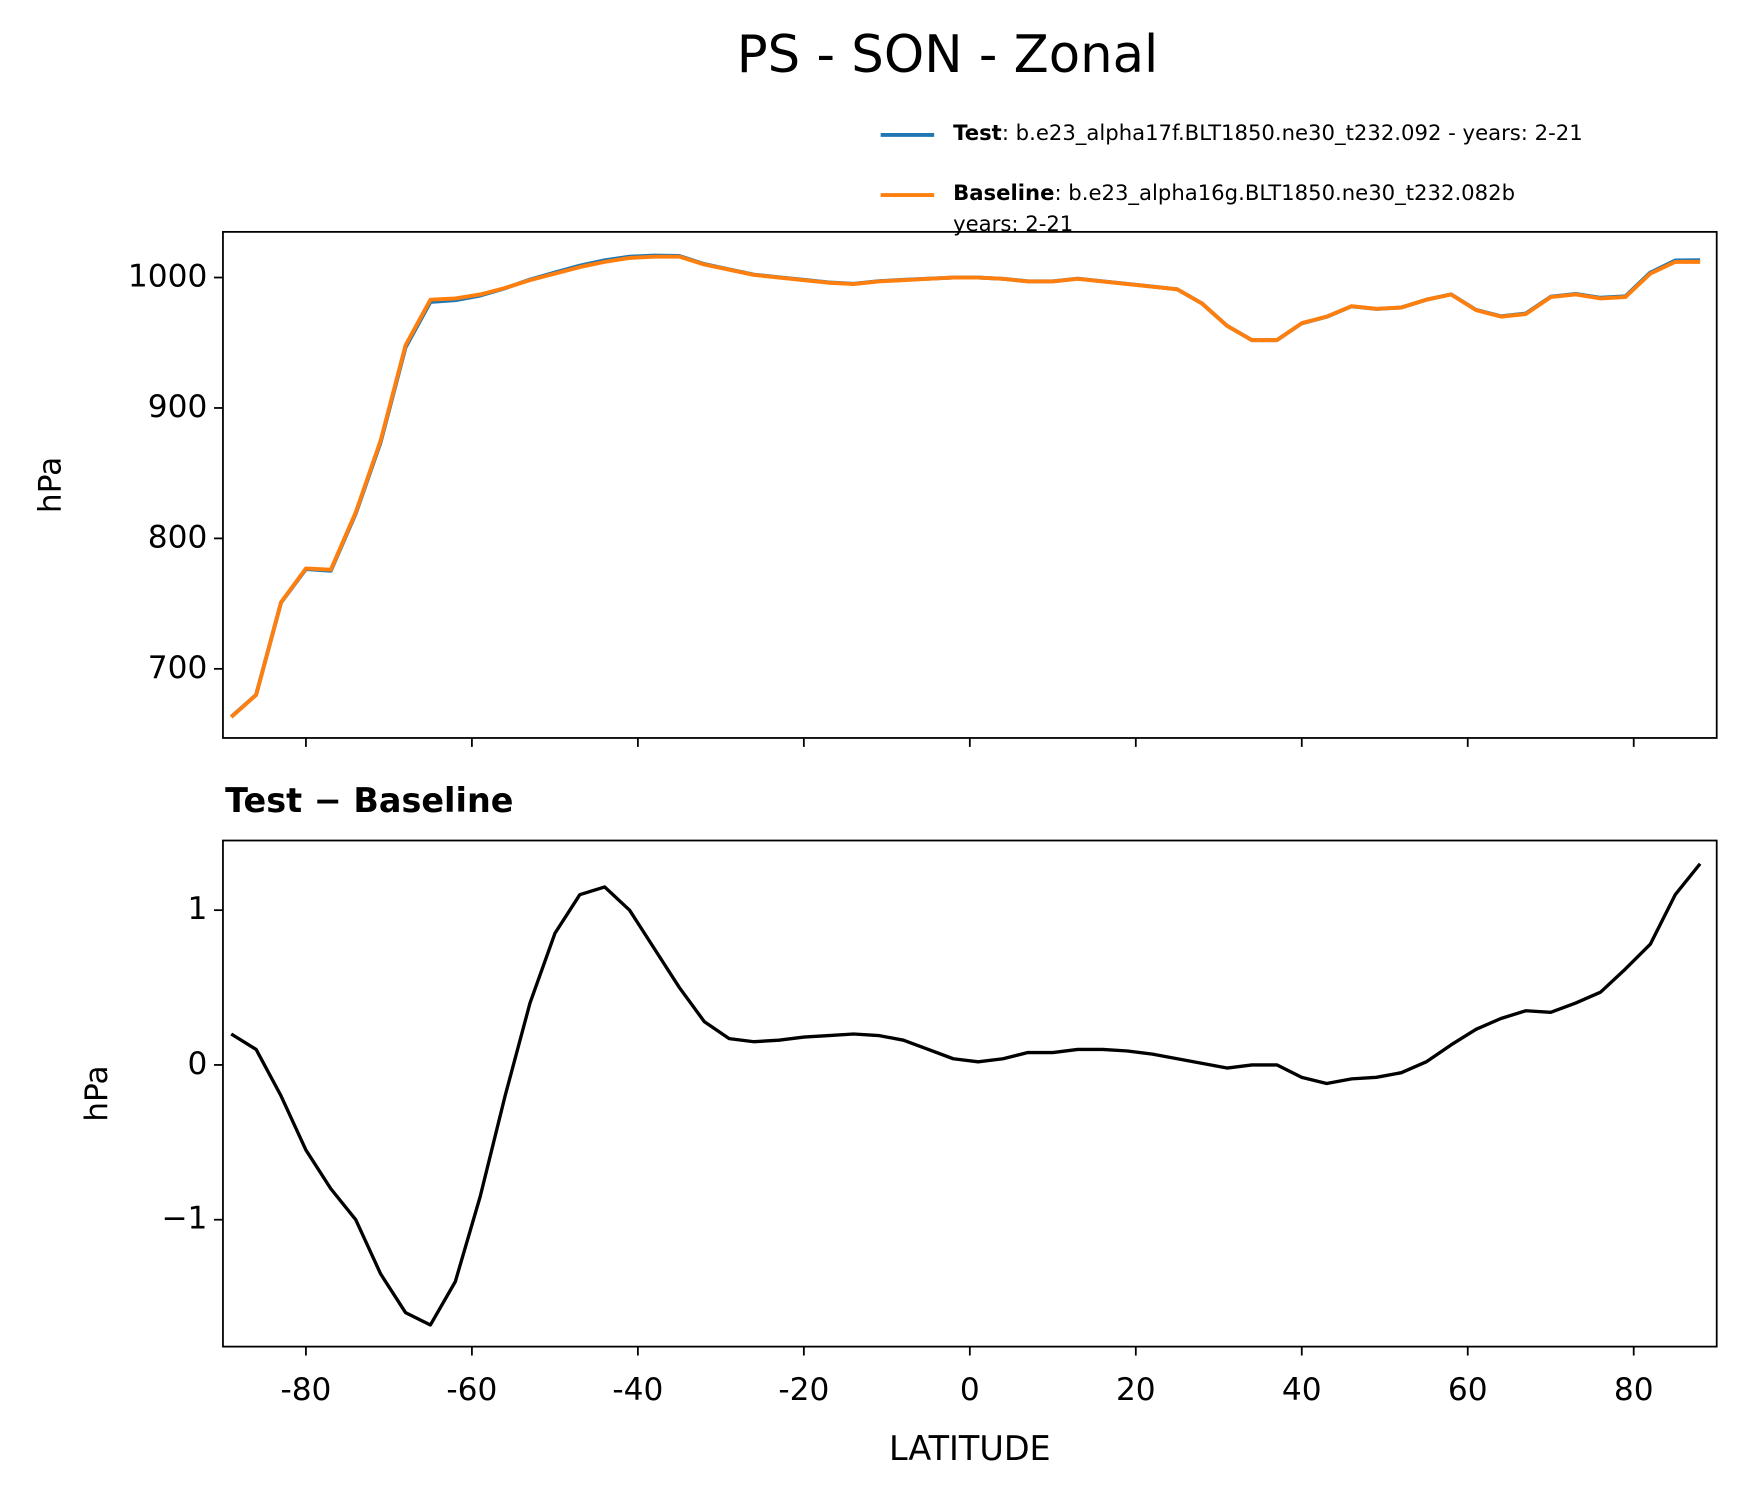 The width and height of the screenshot is (1739, 1496). Describe the element at coordinates (1136, 1390) in the screenshot. I see `x-tick-label: 20` at that location.